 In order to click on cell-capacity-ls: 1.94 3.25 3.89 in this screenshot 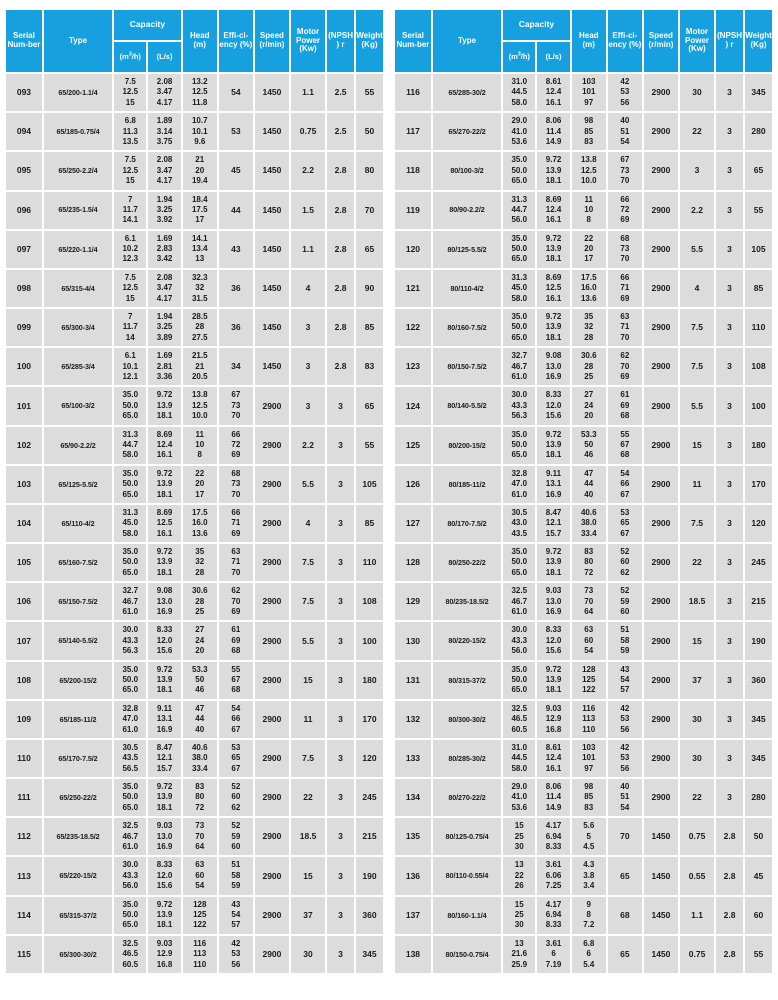, I will do `click(164, 328)`.